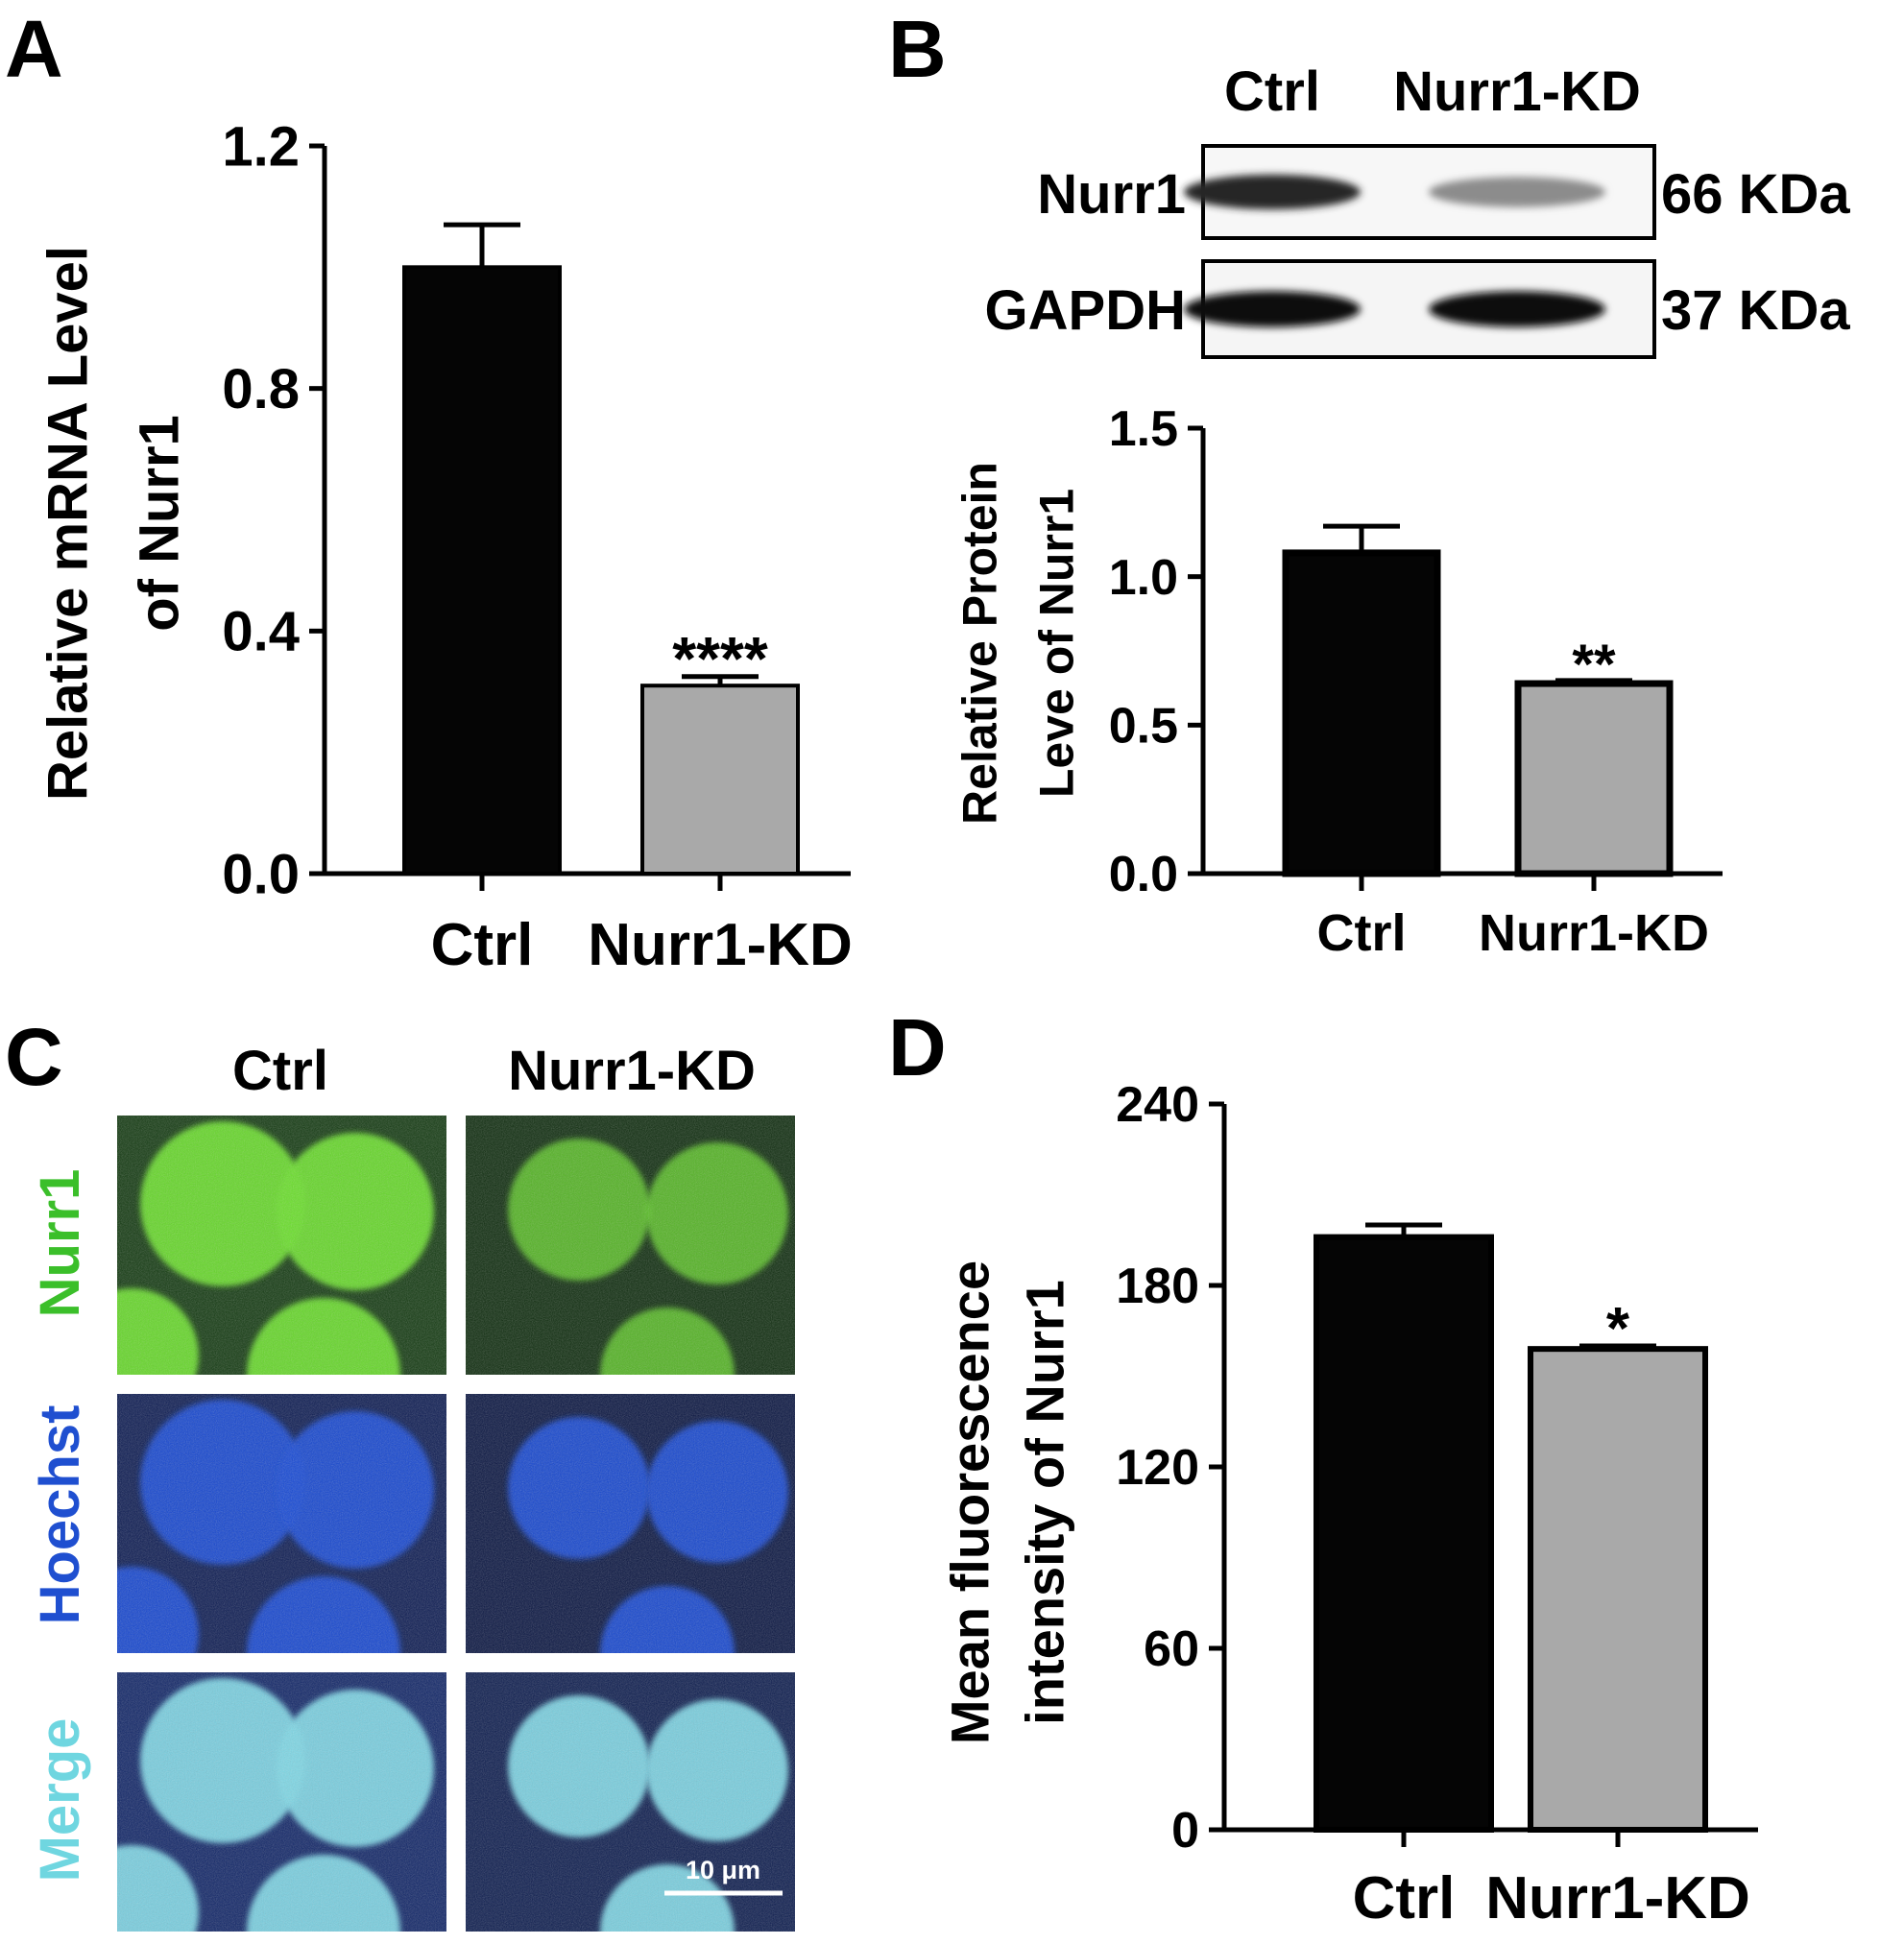  I want to click on chart-a-y-axis-title: of Nurr1, so click(159, 523).